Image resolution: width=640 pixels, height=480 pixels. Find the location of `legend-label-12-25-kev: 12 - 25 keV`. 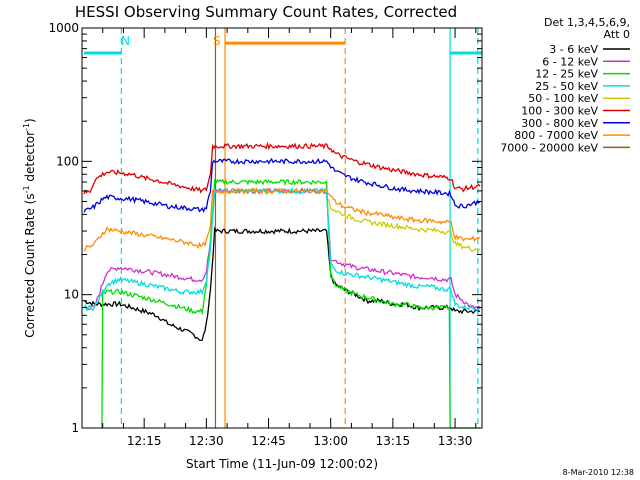

legend-label-12-25-kev: 12 - 25 keV is located at coordinates (566, 74).